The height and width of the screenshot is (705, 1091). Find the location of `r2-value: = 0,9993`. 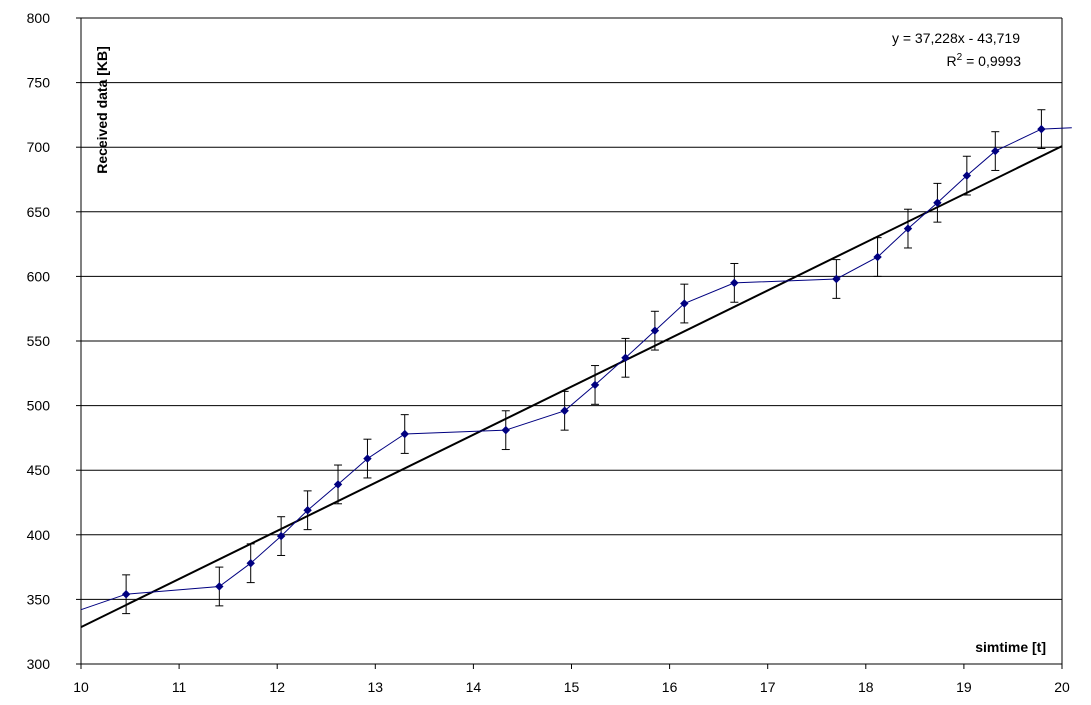

r2-value: = 0,9993 is located at coordinates (991, 61).